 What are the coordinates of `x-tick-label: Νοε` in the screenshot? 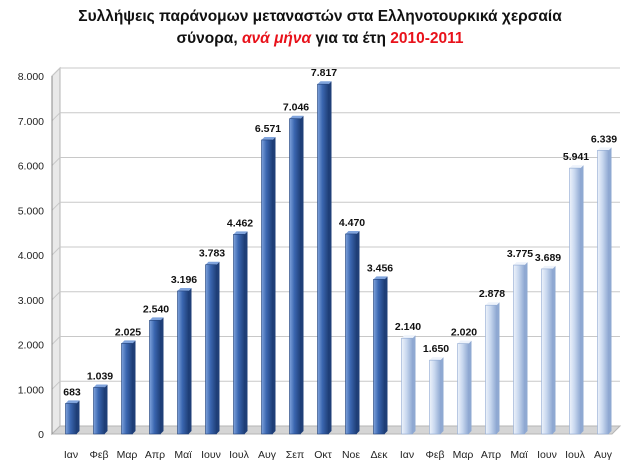 It's located at (351, 455).